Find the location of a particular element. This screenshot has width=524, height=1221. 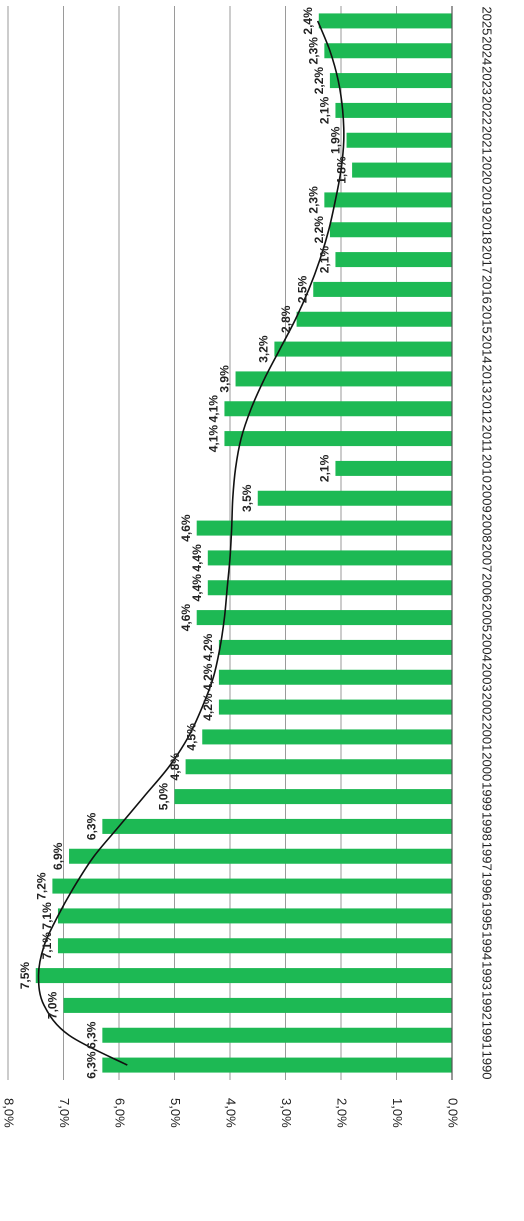

data-label: 3,5% is located at coordinates (247, 498).